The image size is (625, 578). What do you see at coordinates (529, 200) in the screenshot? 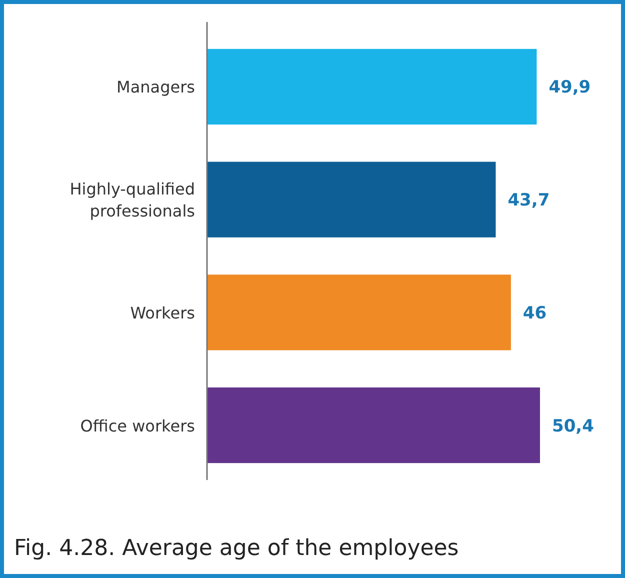
I see `data-label: 43,7` at bounding box center [529, 200].